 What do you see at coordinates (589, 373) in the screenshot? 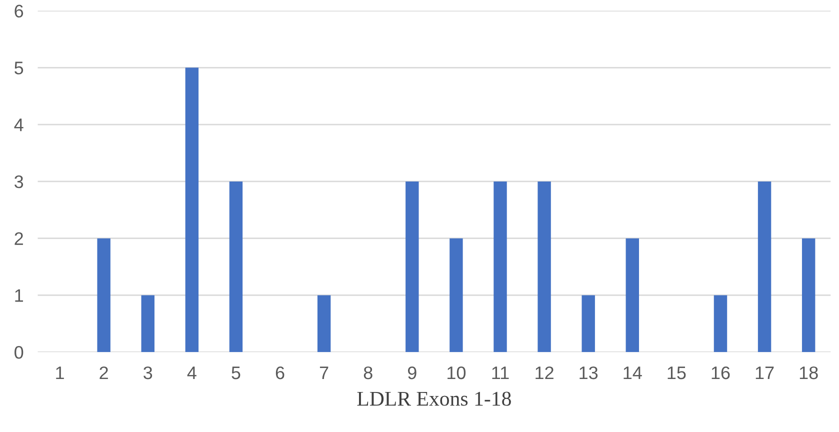
I see `x-tick-label: 13` at bounding box center [589, 373].